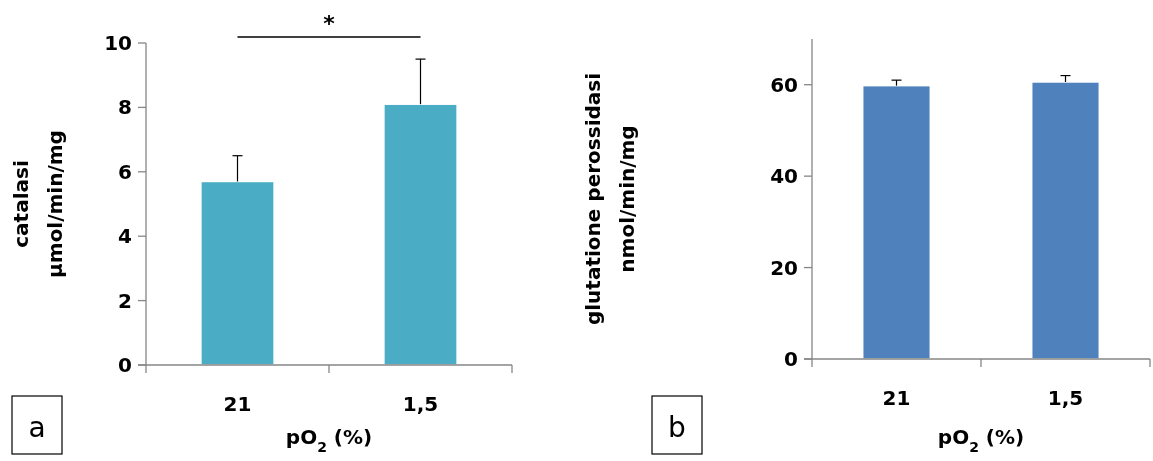 The height and width of the screenshot is (461, 1153). I want to click on y-axis-title: glutatione perossidasi nmol/min/mg, so click(610, 199).